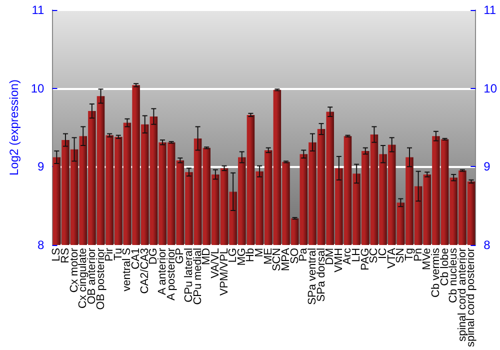 This screenshot has width=500, height=350. I want to click on y-axis-title: Log2 (expression), so click(14, 127).